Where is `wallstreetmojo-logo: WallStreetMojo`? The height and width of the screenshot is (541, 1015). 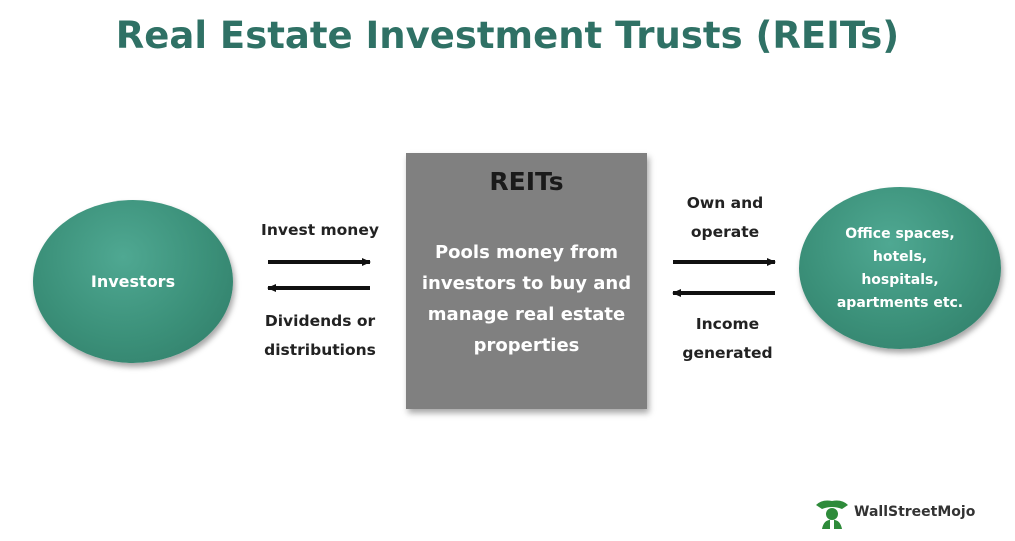
wallstreetmojo-logo: WallStreetMojo is located at coordinates (907, 514).